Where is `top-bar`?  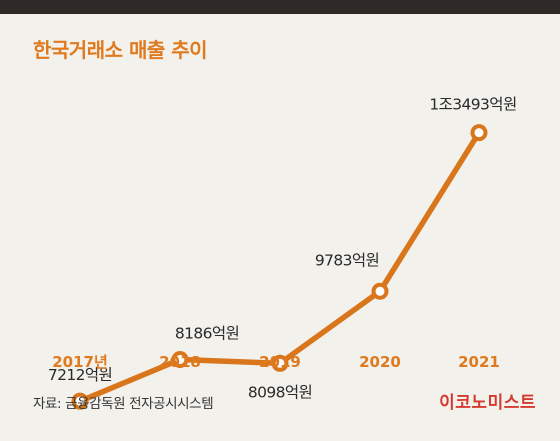 top-bar is located at coordinates (280, 7).